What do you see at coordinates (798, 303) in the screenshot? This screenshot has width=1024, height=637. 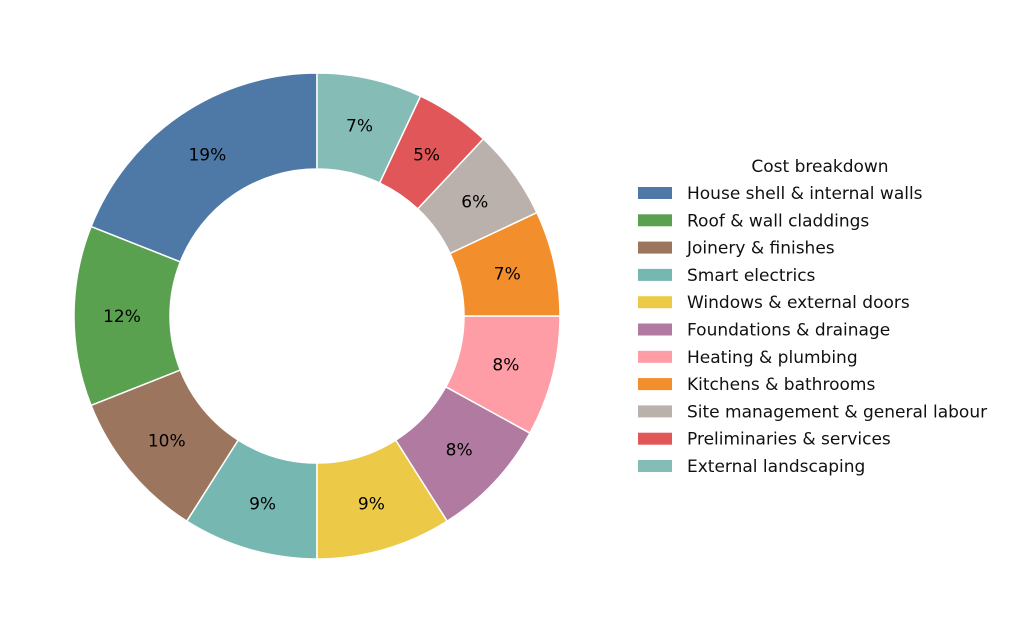 I see `legend-label-4: Windows & external doors` at bounding box center [798, 303].